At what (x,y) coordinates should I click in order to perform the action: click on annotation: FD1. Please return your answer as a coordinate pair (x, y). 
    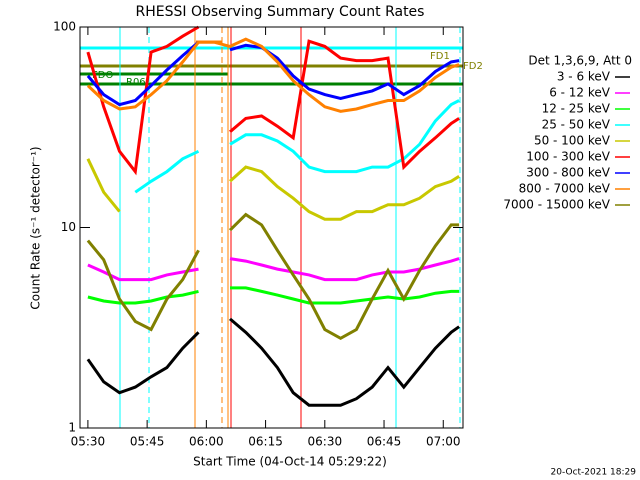
    Looking at the image, I should click on (440, 56).